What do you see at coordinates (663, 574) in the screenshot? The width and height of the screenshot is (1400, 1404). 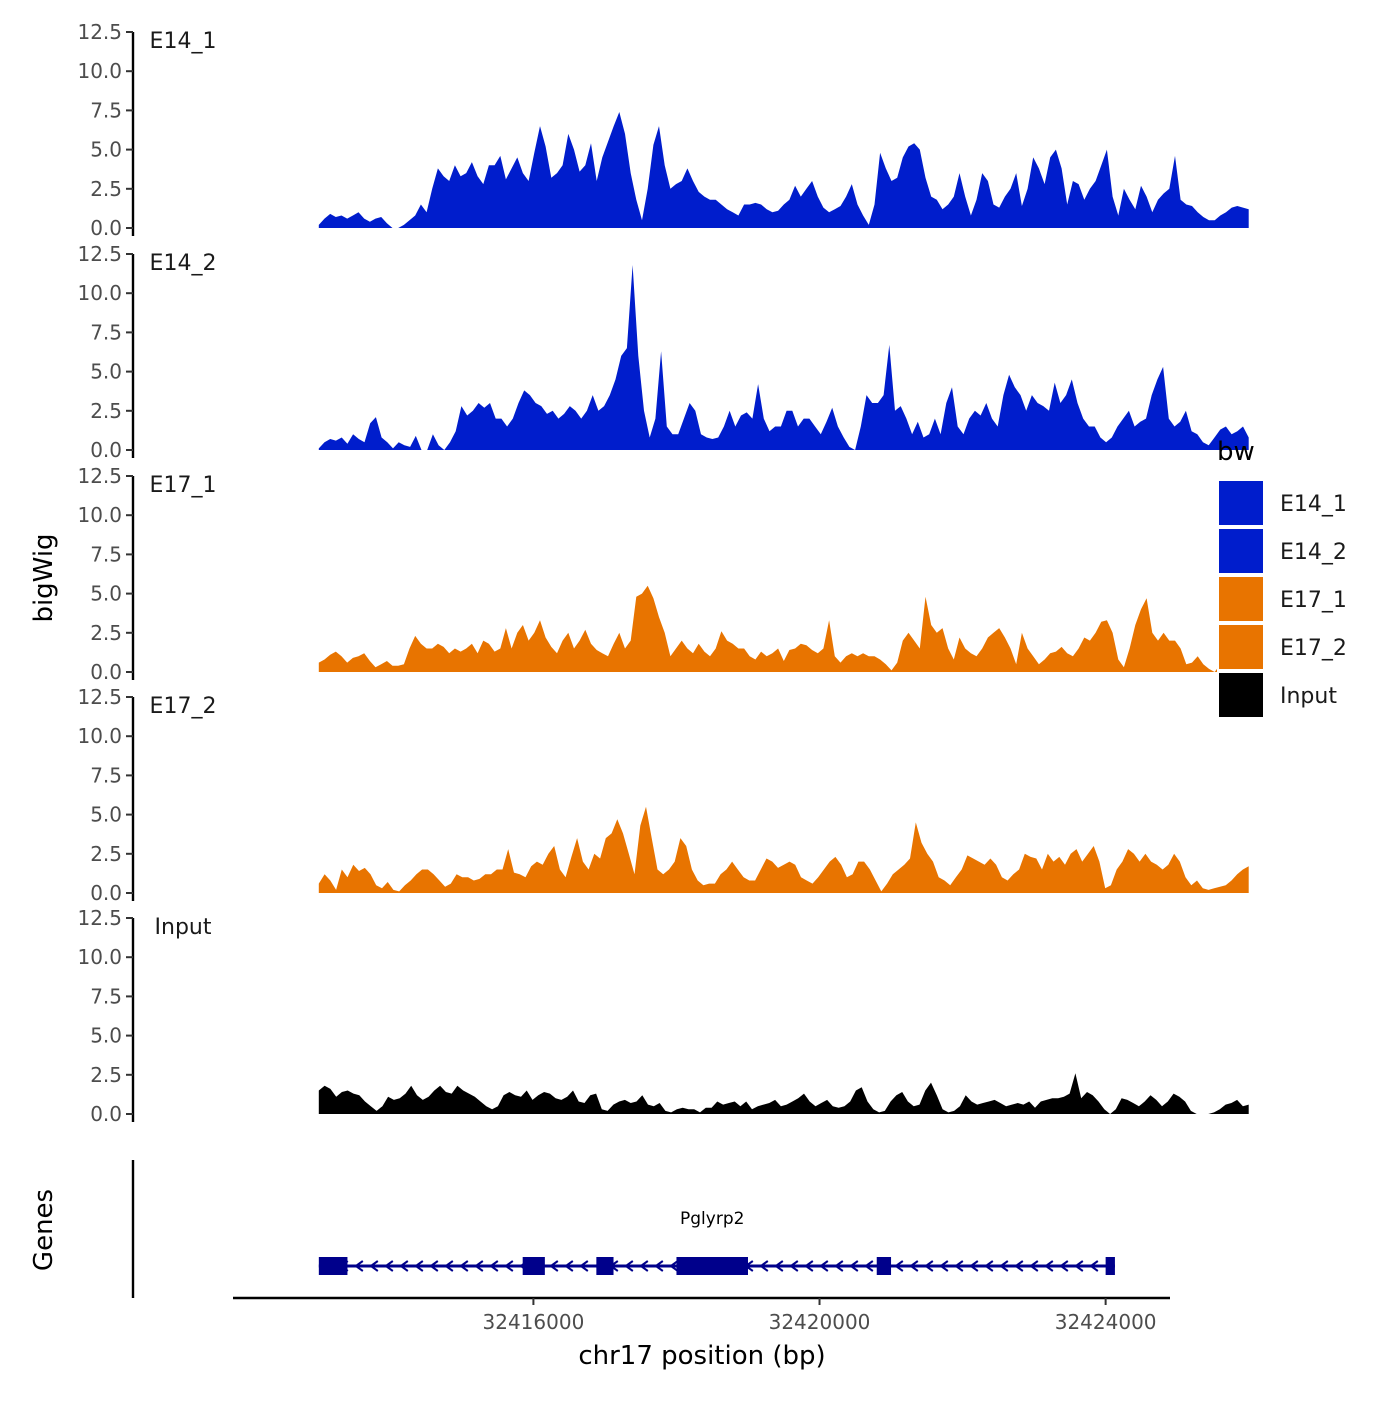 I see `track-e17-1: 0.0 2.5 5.0 7.5 10.0 12.5 E17_1` at bounding box center [663, 574].